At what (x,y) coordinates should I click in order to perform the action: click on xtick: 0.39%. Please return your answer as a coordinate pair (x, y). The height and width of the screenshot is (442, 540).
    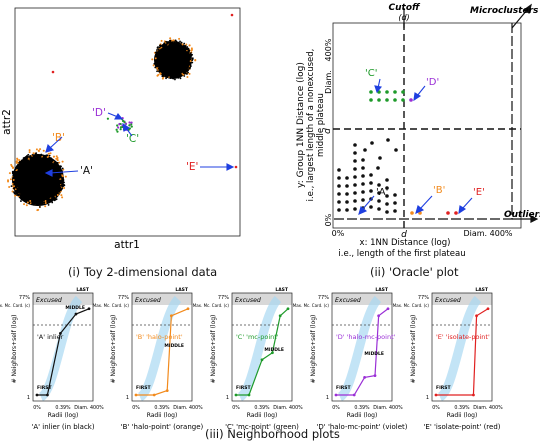
    Looking at the image, I should click on (462, 408).